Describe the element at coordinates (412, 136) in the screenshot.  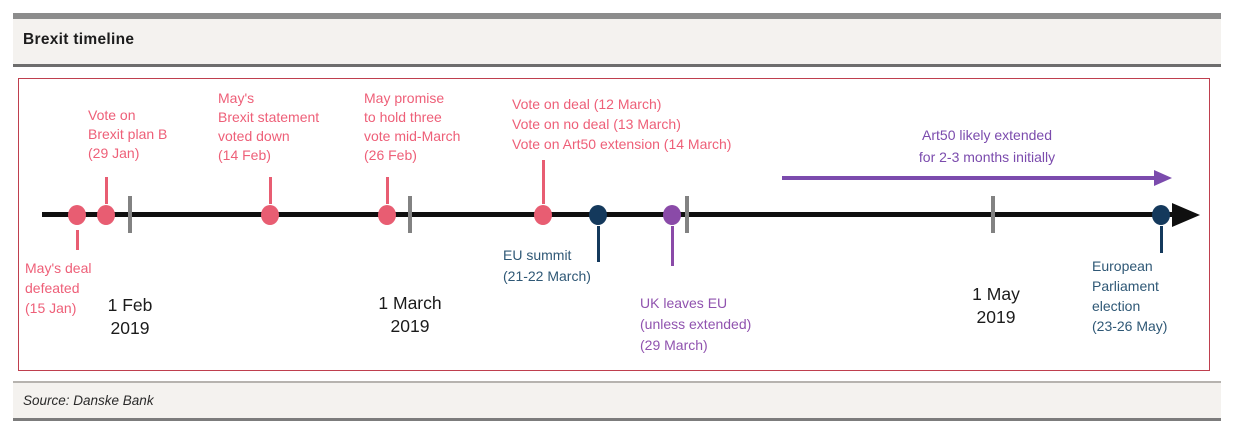
I see `label-line: vote mid-March` at that location.